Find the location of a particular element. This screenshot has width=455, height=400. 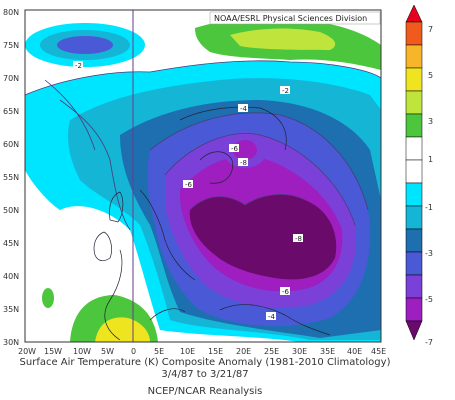

darkpurple-core is located at coordinates (263, 237).